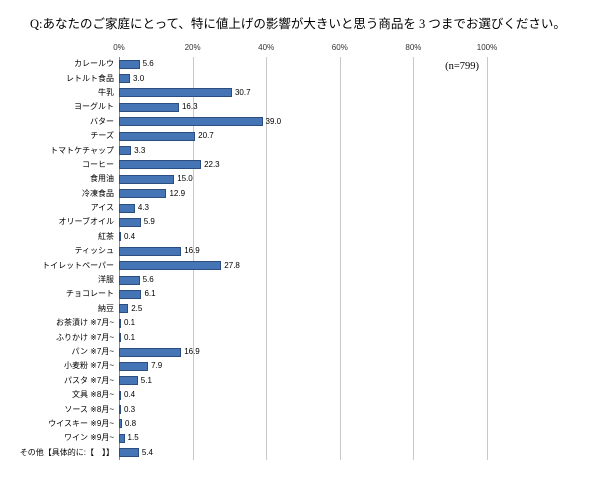  What do you see at coordinates (192, 47) in the screenshot?
I see `x-tick-label: 20%` at bounding box center [192, 47].